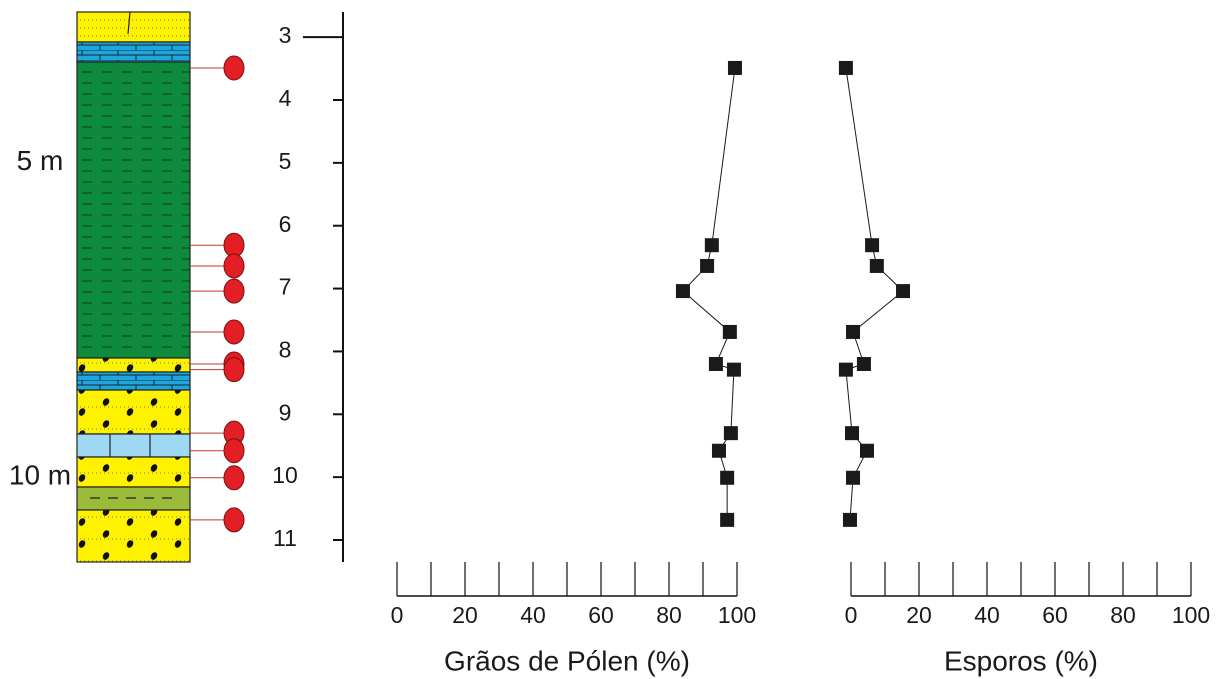 The image size is (1231, 679). I want to click on column-depth-label: 10 m, so click(40, 475).